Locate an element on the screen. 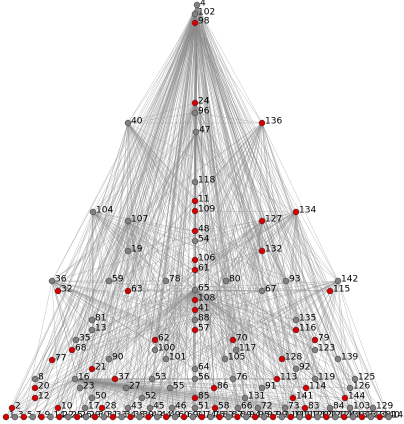 This screenshot has width=404, height=424. node-label: 106 is located at coordinates (206, 259).